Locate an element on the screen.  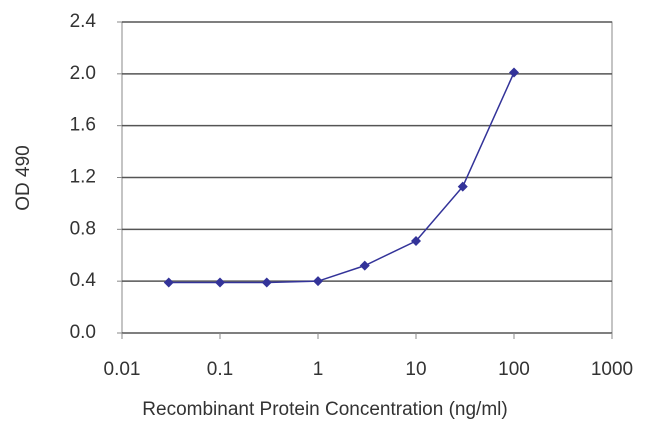
y-tick-label: 0.8 is located at coordinates (83, 228).